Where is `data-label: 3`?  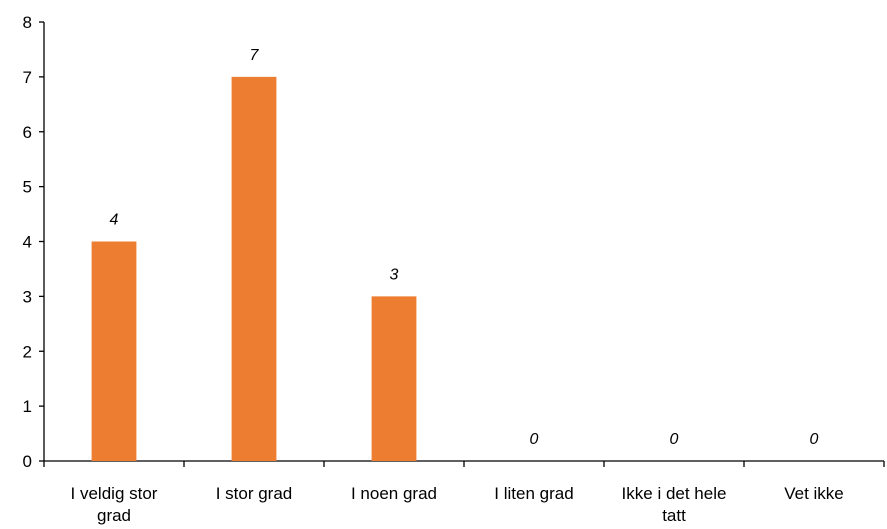 data-label: 3 is located at coordinates (394, 274).